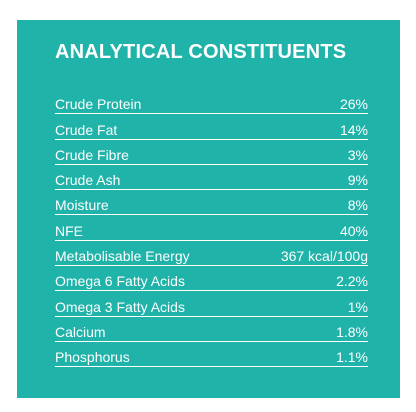  What do you see at coordinates (92, 154) in the screenshot?
I see `constituent-label: Crude Fibre` at bounding box center [92, 154].